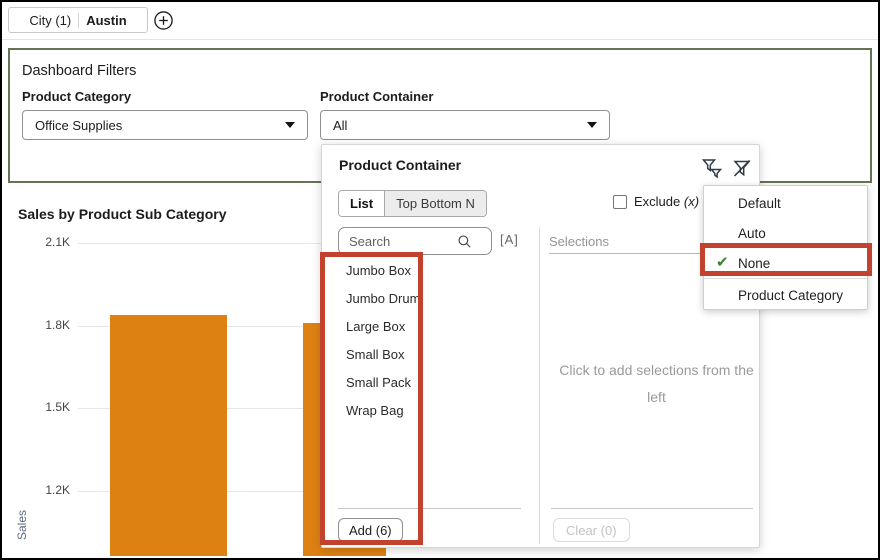 This screenshot has height=560, width=880. I want to click on limit-values-button, so click(712, 168).